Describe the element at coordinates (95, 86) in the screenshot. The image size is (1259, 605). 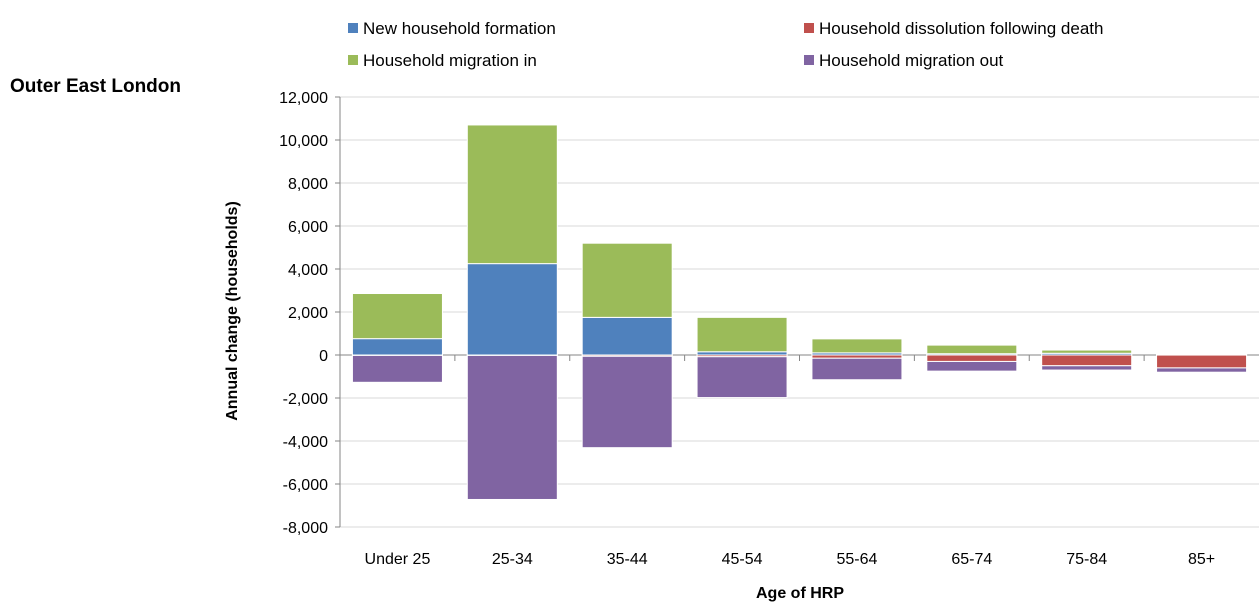
I see `region-title: Outer East London` at that location.